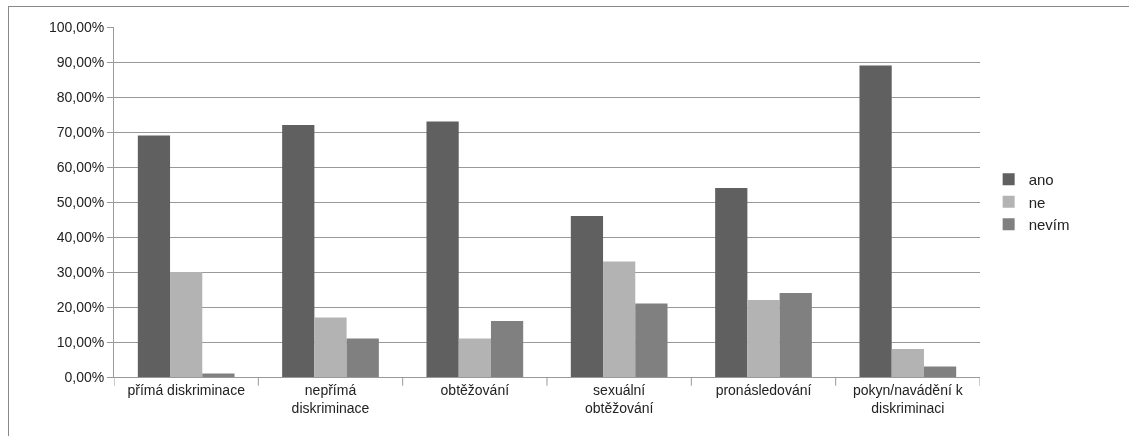  Describe the element at coordinates (80, 131) in the screenshot. I see `y-tick-label: 70,00%` at that location.